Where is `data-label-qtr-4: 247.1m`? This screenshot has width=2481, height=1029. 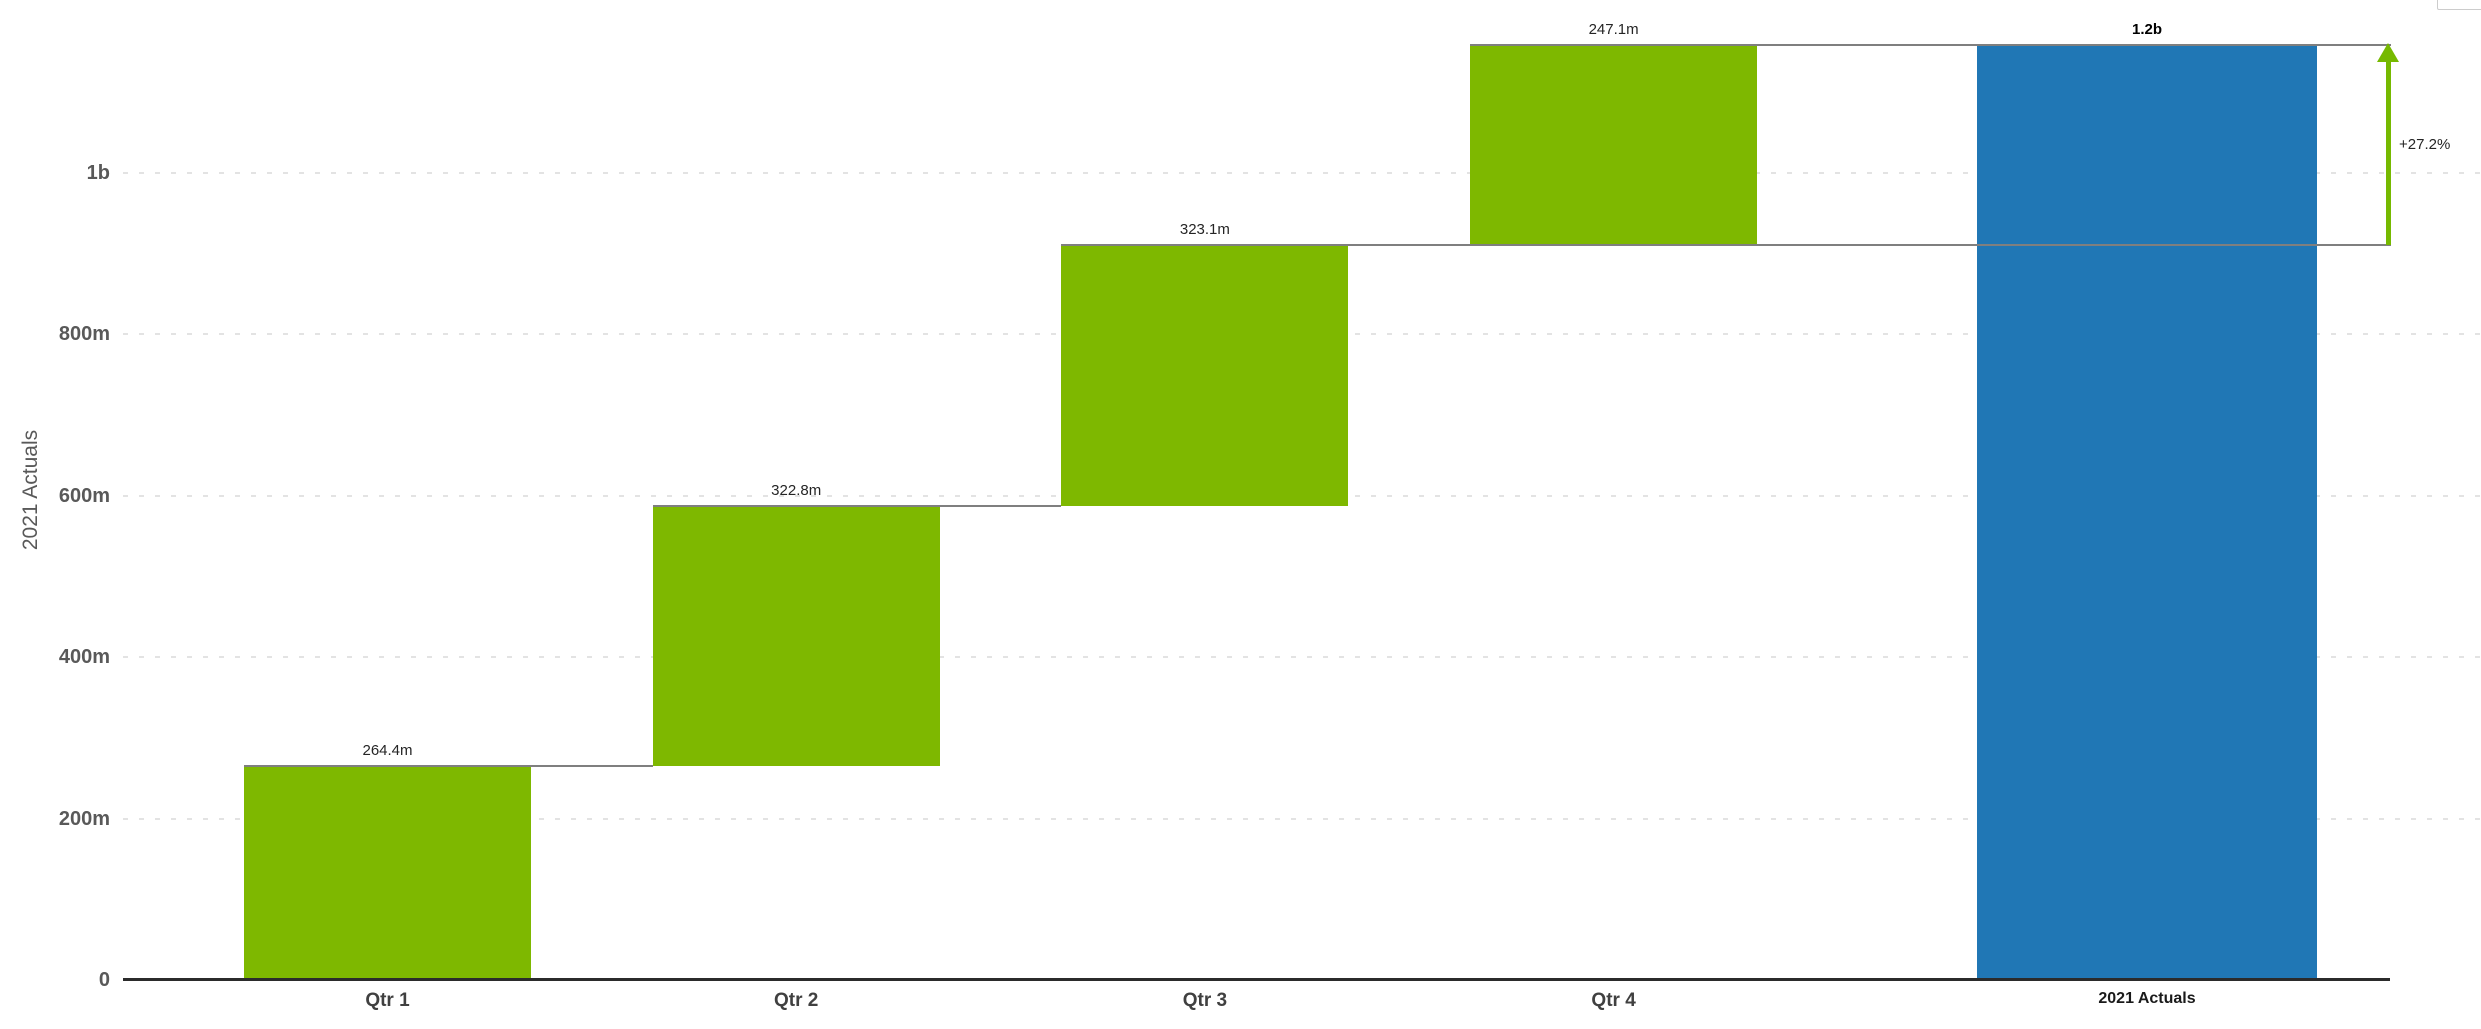
data-label-qtr-4: 247.1m is located at coordinates (1613, 30).